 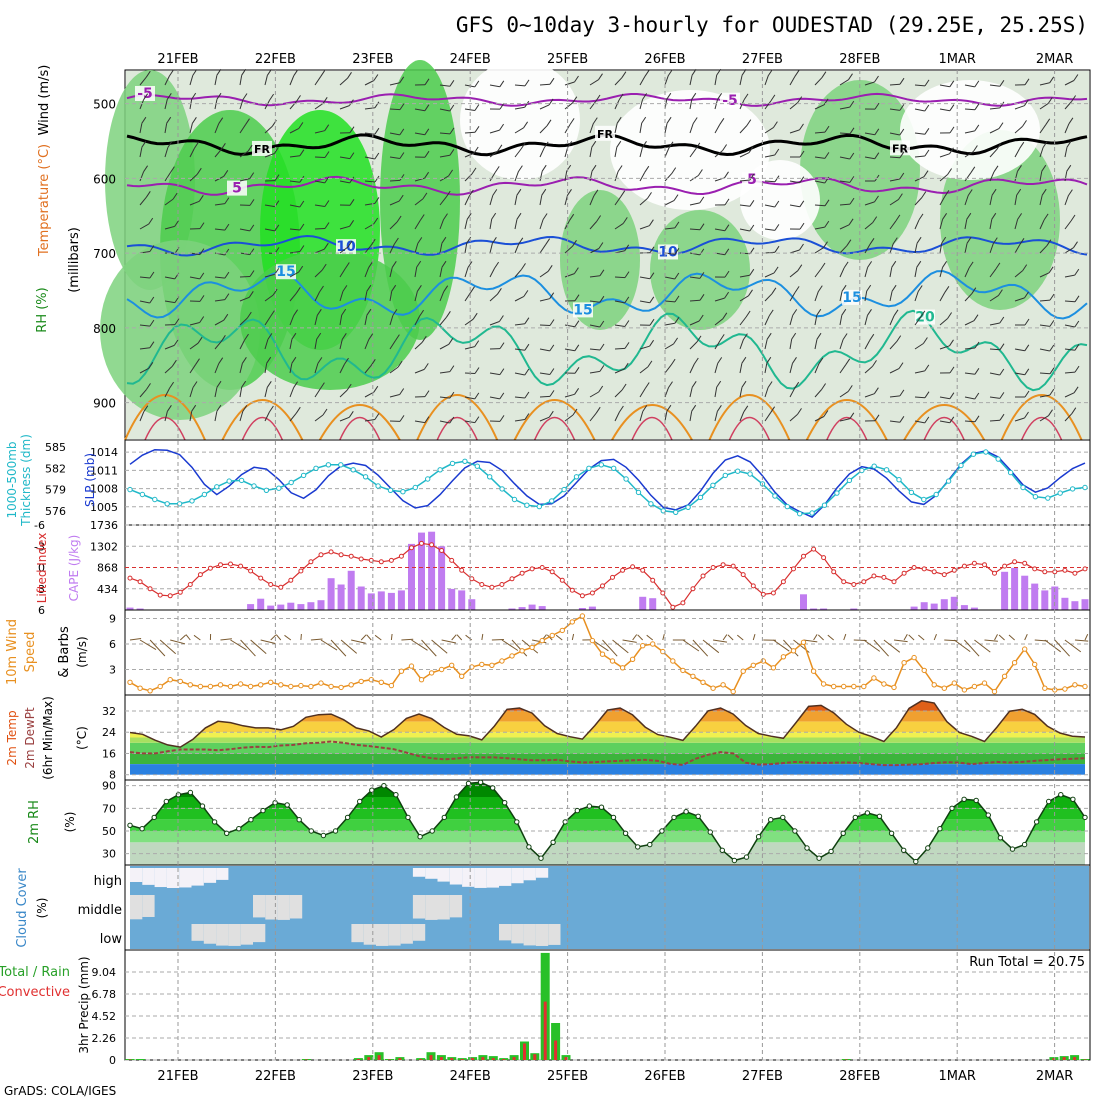 What do you see at coordinates (104, 546) in the screenshot?
I see `cape-tick-label: 1302` at bounding box center [104, 546].